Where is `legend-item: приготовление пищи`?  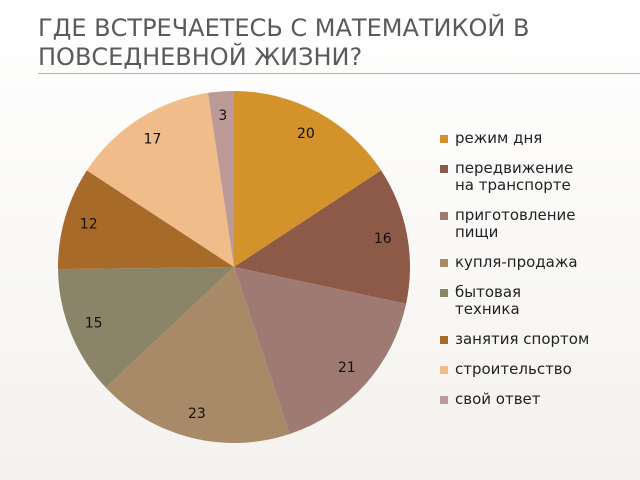 legend-item: приготовление пищи is located at coordinates (515, 224).